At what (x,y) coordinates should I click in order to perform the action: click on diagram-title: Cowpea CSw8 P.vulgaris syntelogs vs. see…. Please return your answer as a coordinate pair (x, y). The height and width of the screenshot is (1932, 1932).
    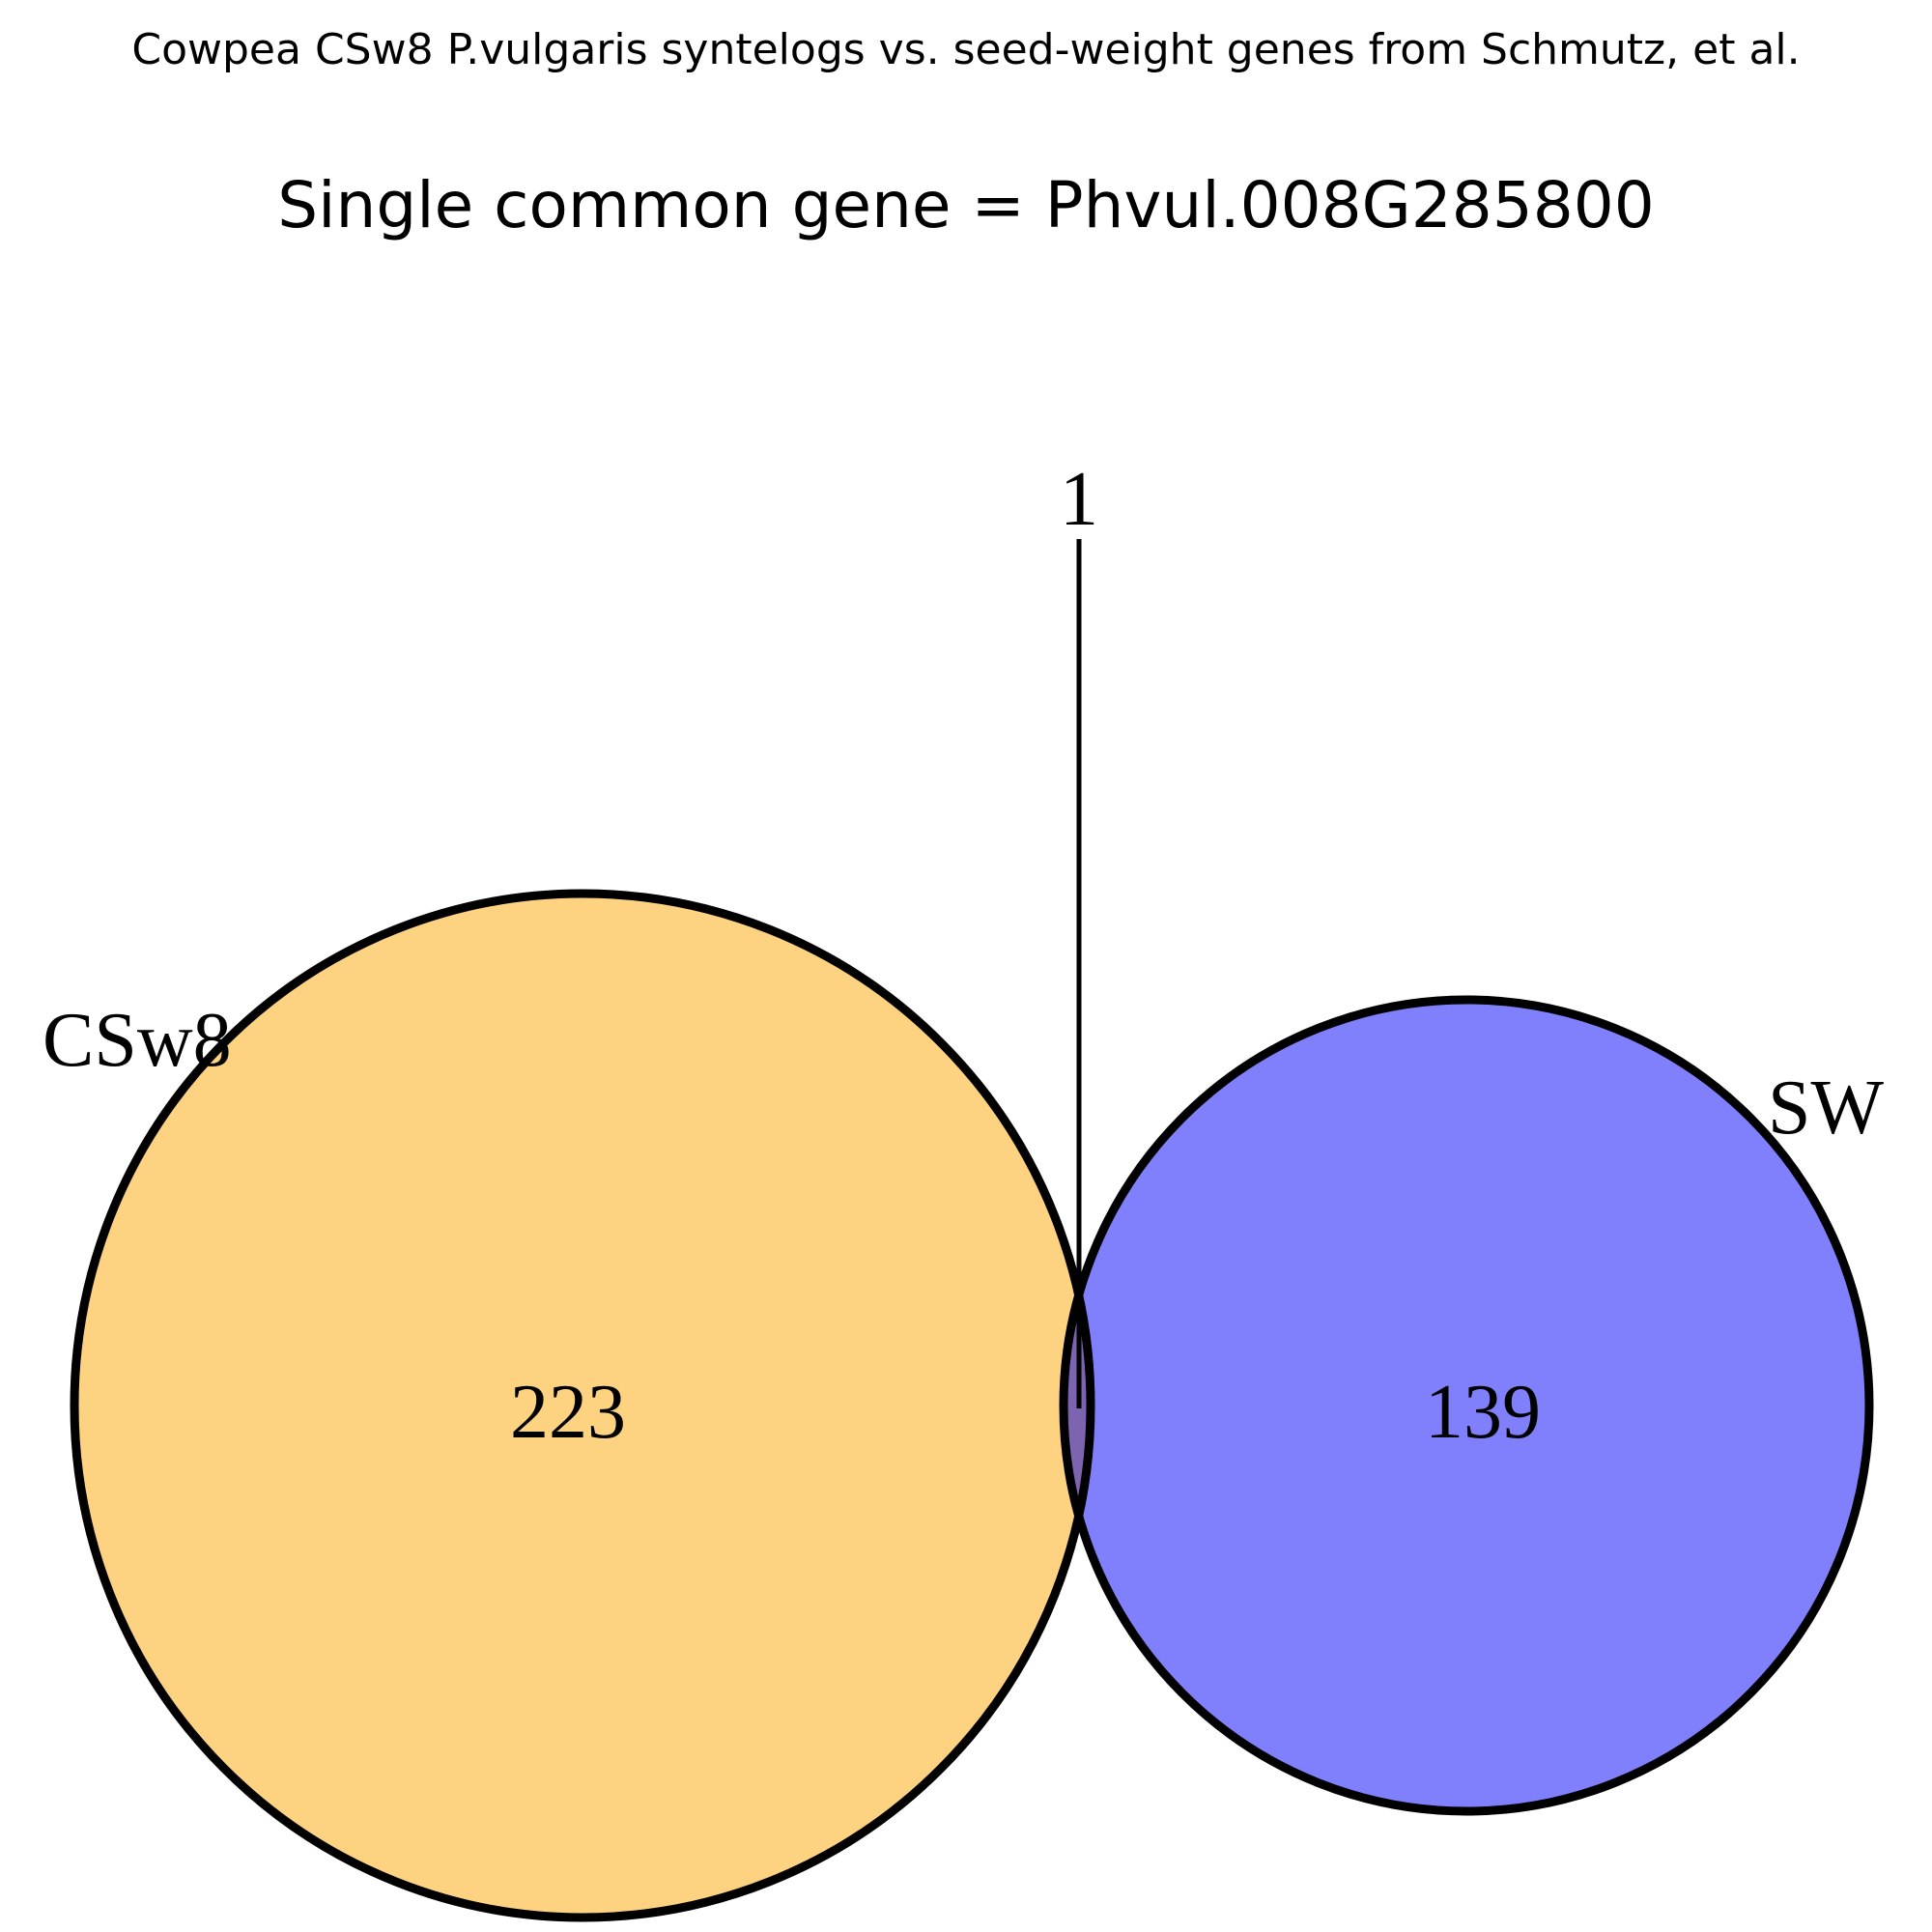
    Looking at the image, I should click on (965, 49).